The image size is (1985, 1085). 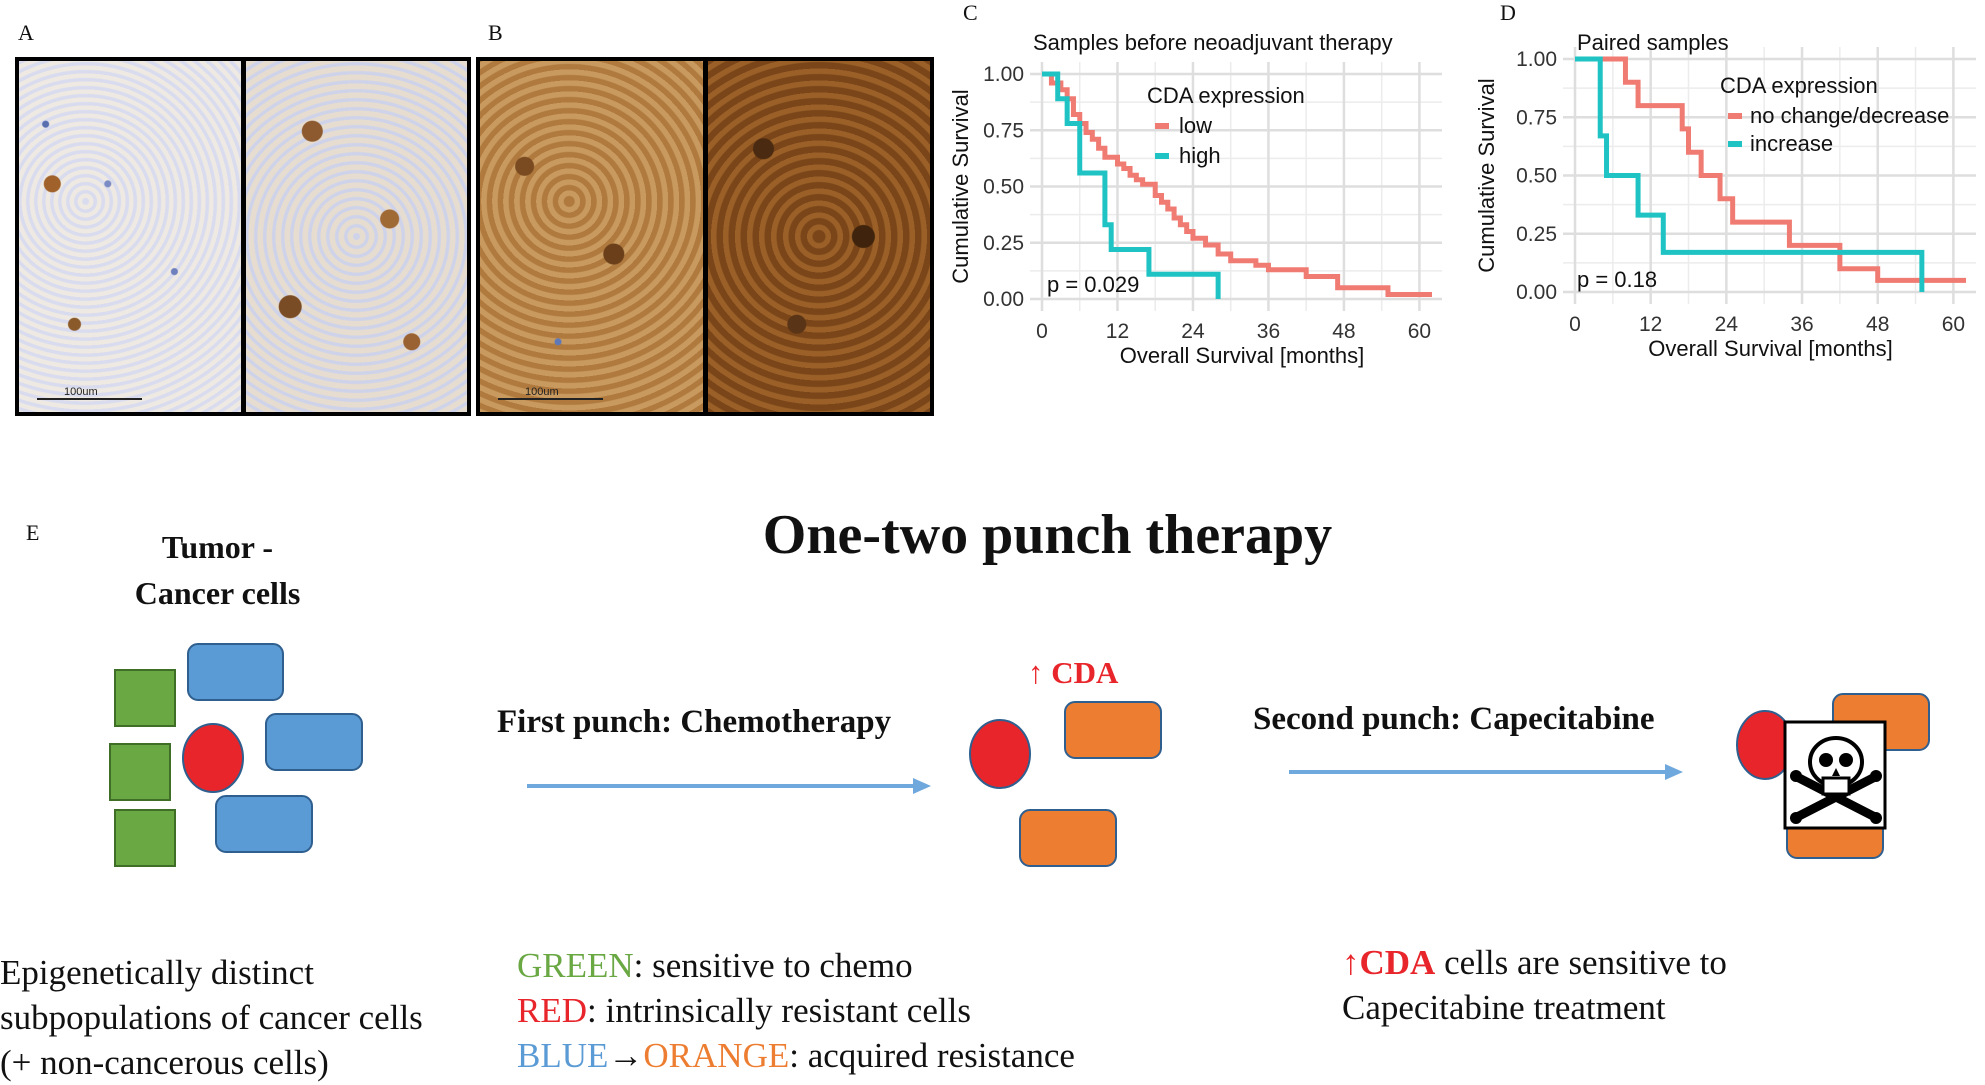 What do you see at coordinates (1213, 42) in the screenshot?
I see `chart-title: Samples before neoadjuvant therapy` at bounding box center [1213, 42].